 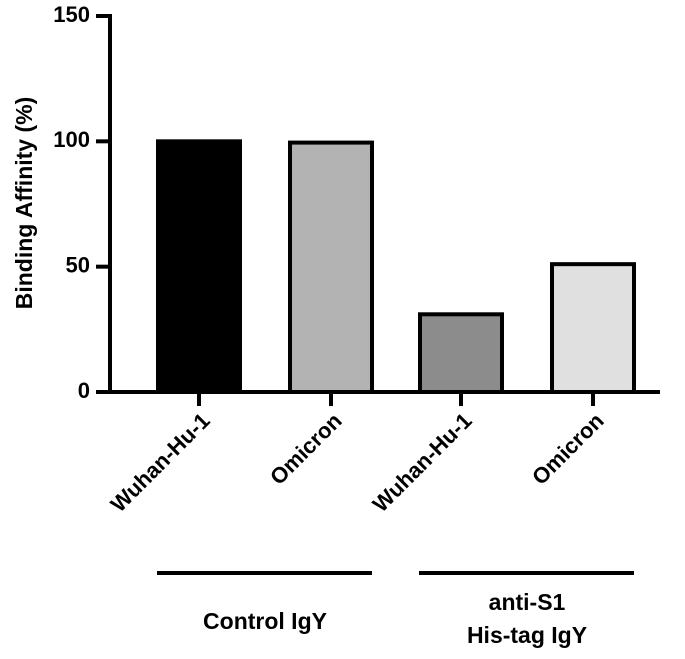 What do you see at coordinates (357, 454) in the screenshot?
I see `x-ticks-layer: Wuhan-Hu-1 Omicron Wuhan-Hu-1 Omicron` at bounding box center [357, 454].